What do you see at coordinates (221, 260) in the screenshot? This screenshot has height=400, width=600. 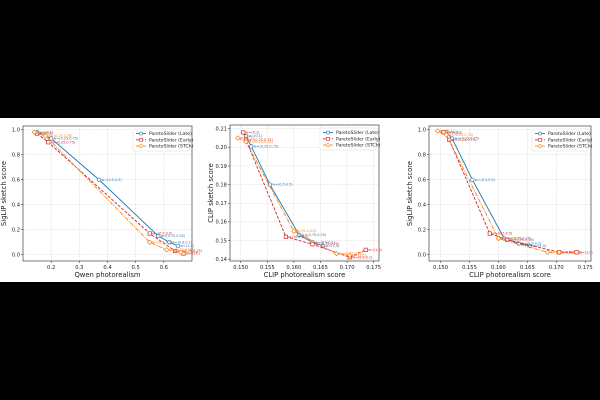 I see `y-tick-label: 0.14` at bounding box center [221, 260].